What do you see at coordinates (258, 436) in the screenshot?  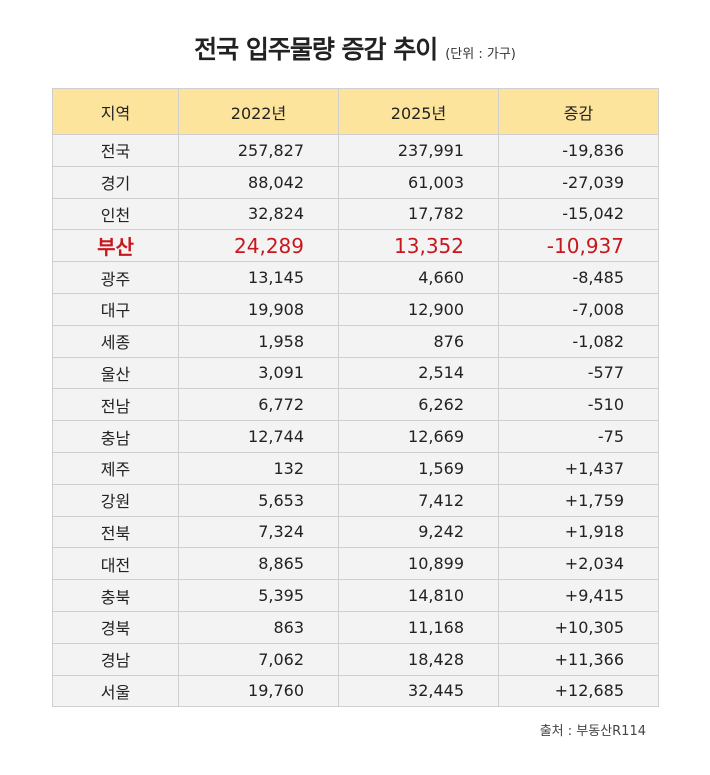 I see `value-cell: 12,744` at bounding box center [258, 436].